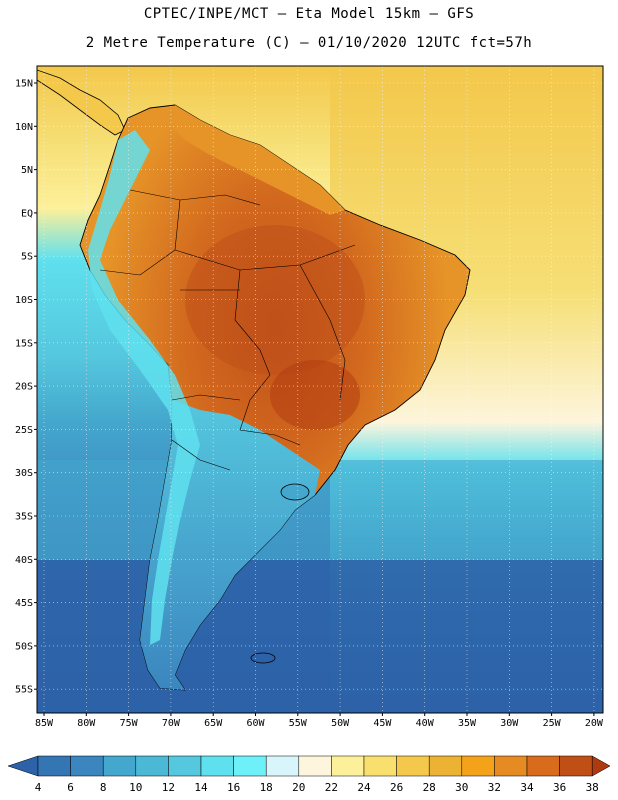 The width and height of the screenshot is (618, 800). What do you see at coordinates (601, 766) in the screenshot?
I see `colorbar-high-arrow` at bounding box center [601, 766].